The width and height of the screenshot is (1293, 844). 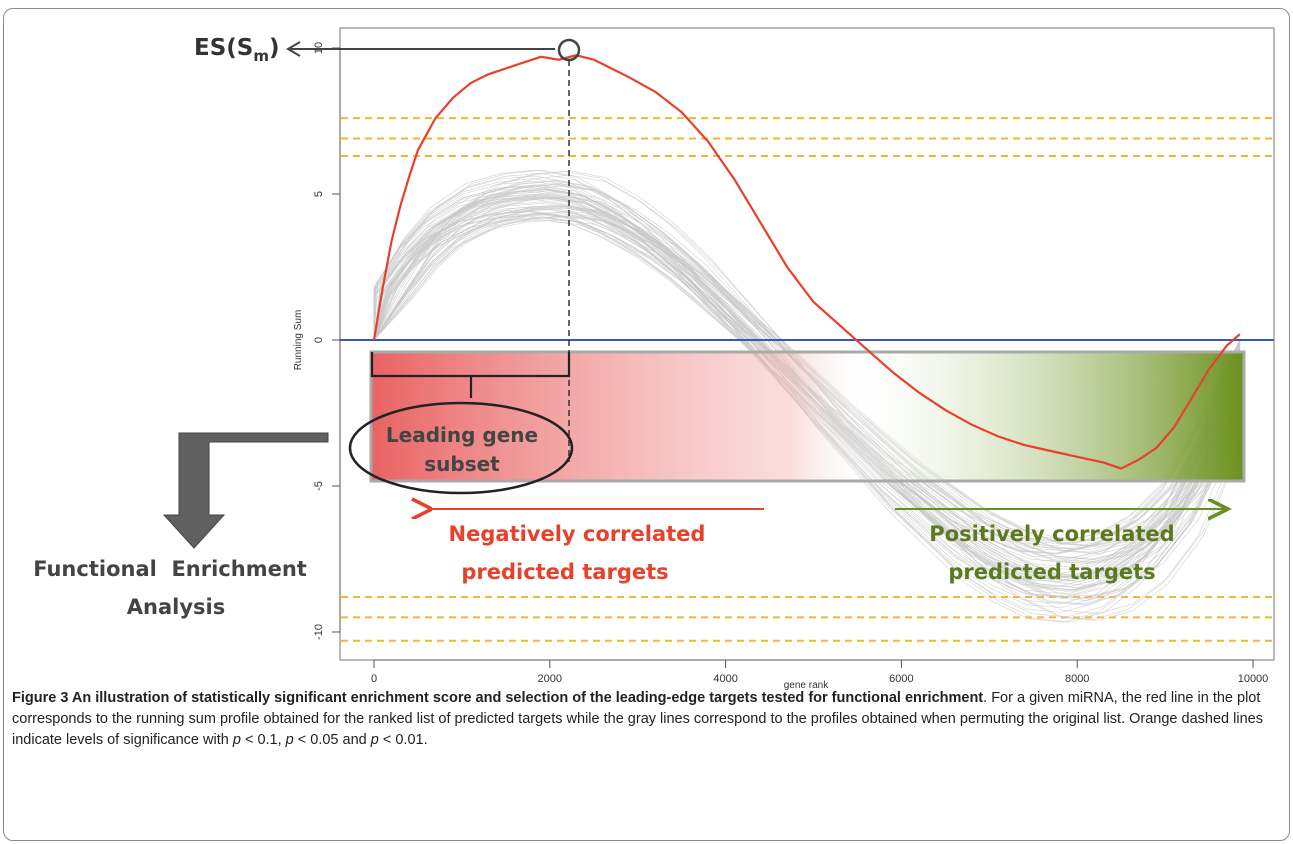 I want to click on y-tick-label: 5, so click(x=319, y=194).